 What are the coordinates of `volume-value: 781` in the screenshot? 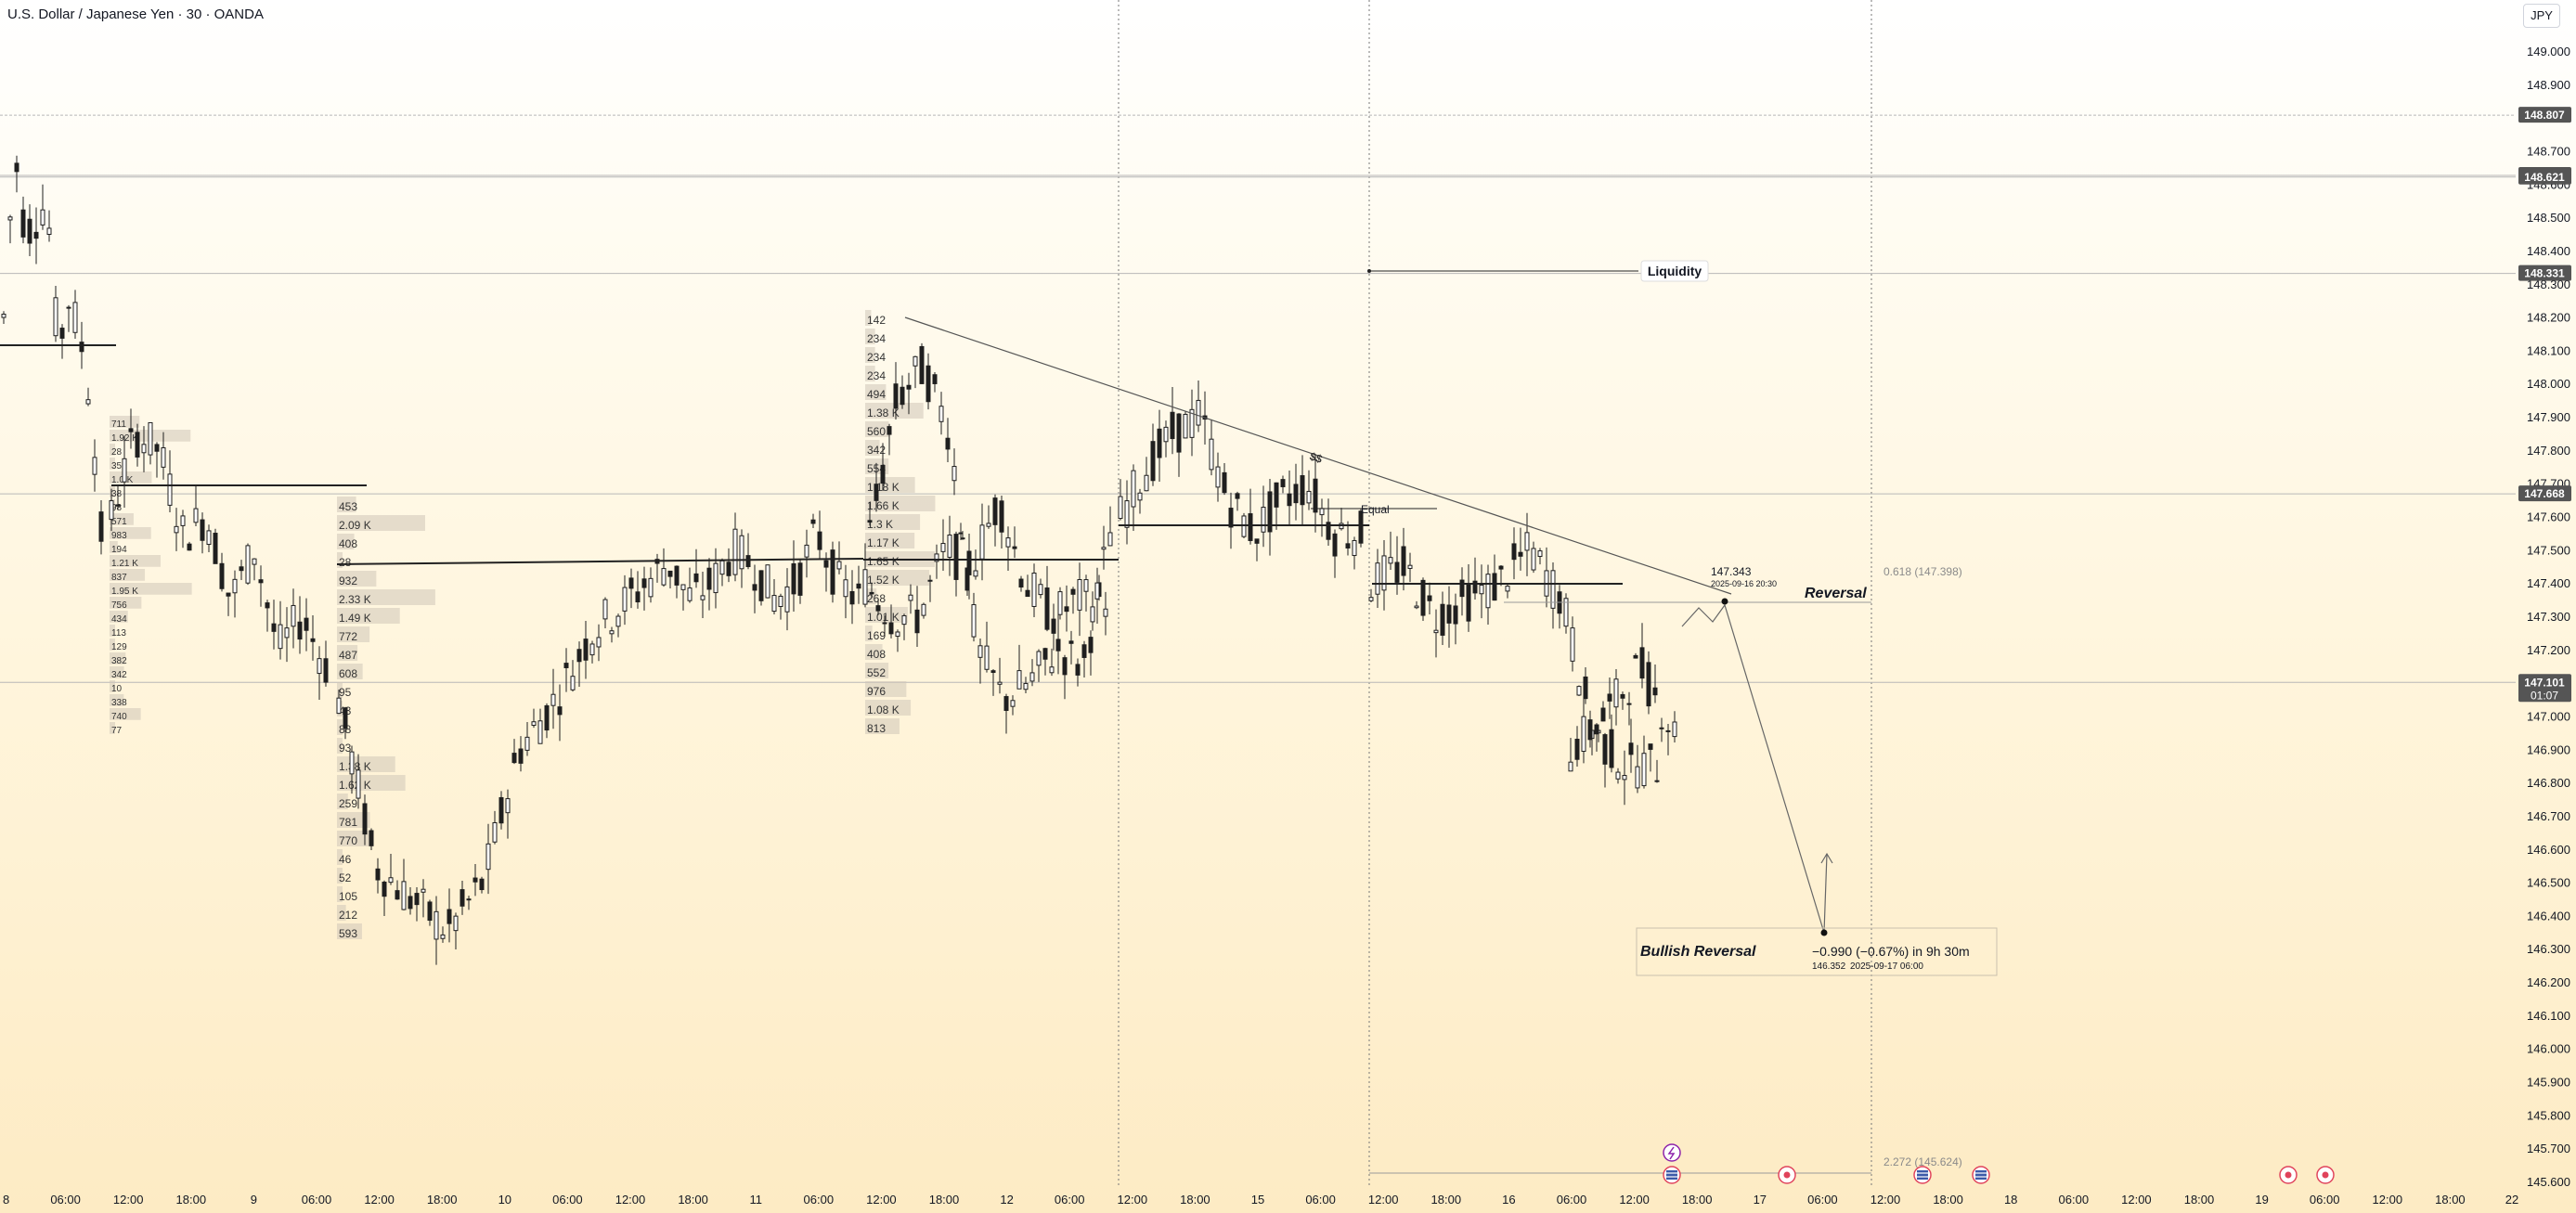 It's located at (348, 822).